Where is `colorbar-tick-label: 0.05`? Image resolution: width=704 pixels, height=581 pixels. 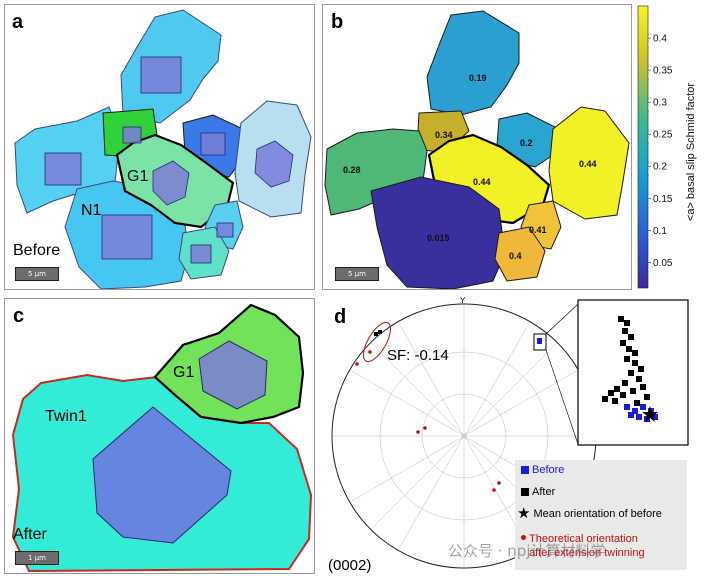
colorbar-tick-label: 0.05 is located at coordinates (663, 263).